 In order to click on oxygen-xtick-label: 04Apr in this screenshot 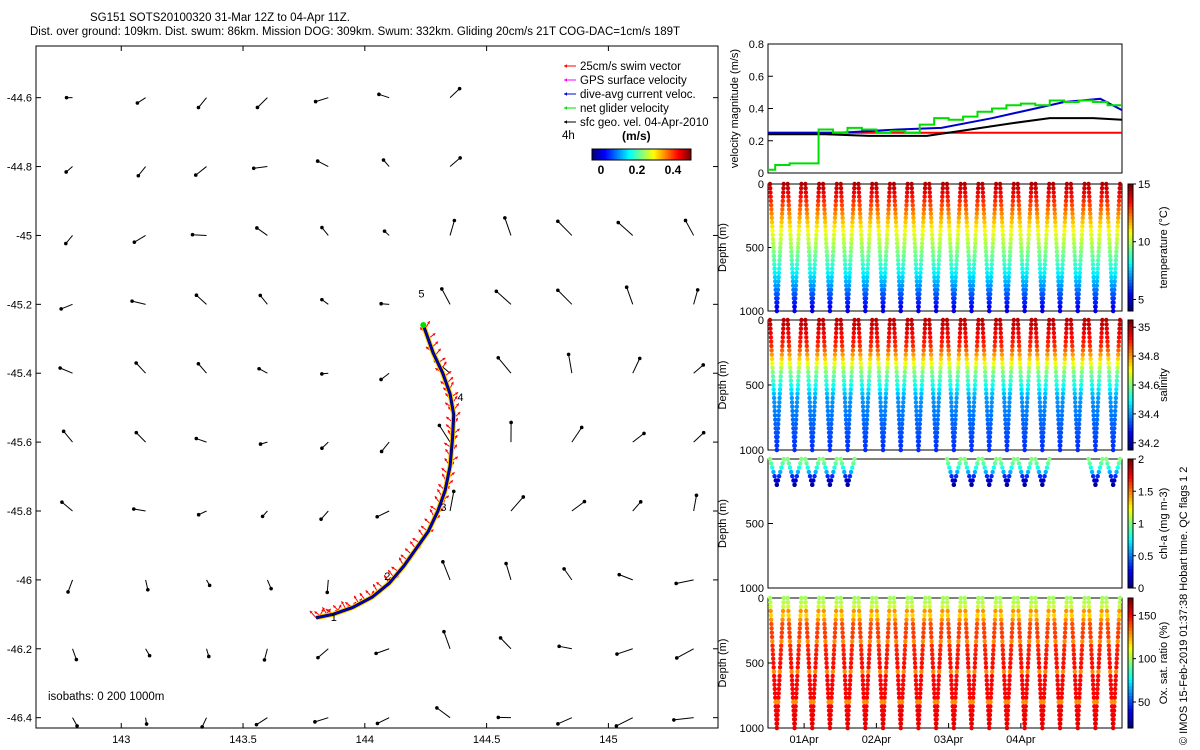, I will do `click(1021, 740)`.